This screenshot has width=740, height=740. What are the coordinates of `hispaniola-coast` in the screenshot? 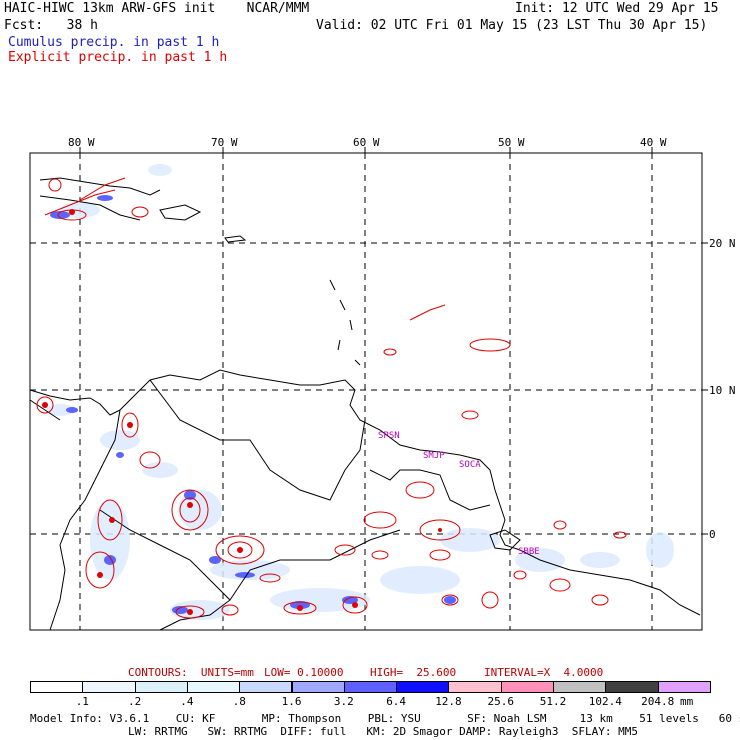 It's located at (180, 212).